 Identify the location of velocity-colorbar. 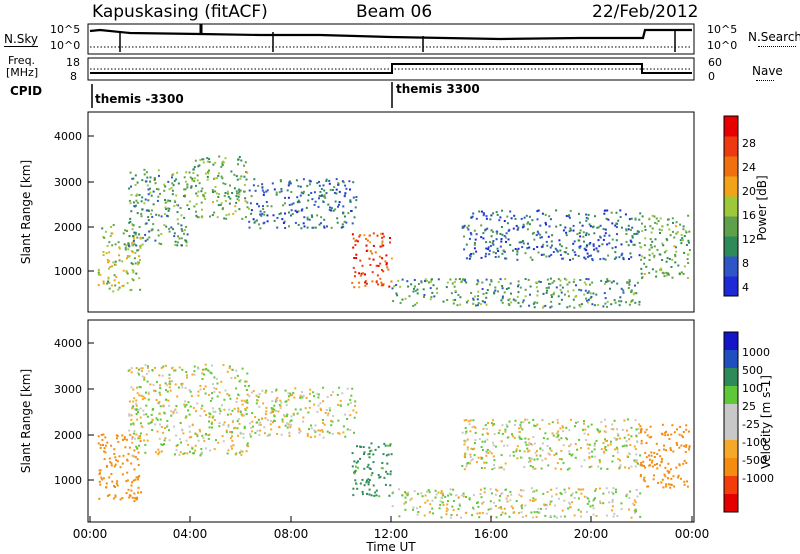
(731, 422).